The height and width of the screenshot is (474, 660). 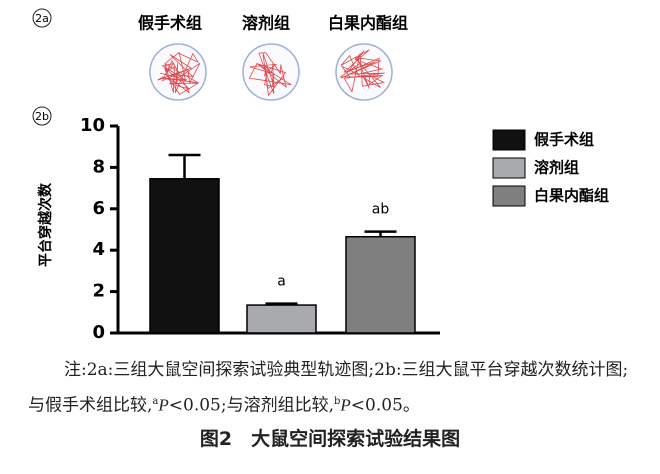 What do you see at coordinates (368, 23) in the screenshot?
I see `track-label: 白果内酯组` at bounding box center [368, 23].